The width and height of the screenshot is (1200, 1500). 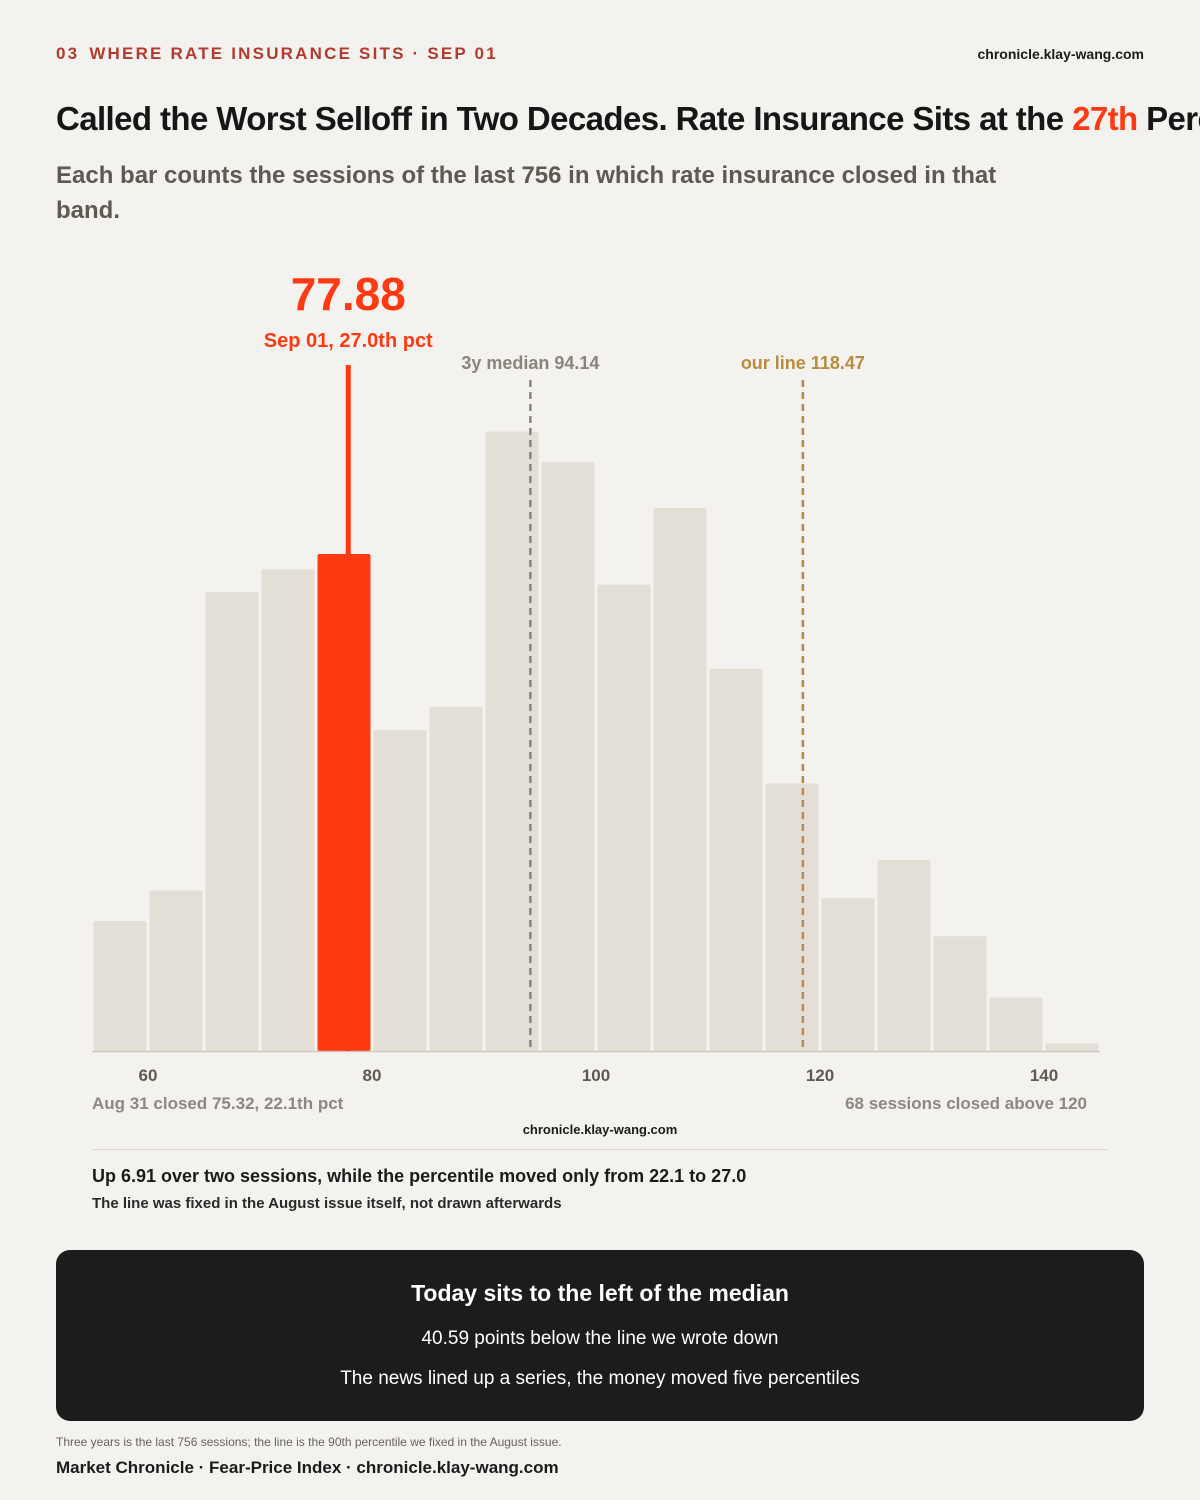 I want to click on x-tick-80: 80, so click(x=372, y=1075).